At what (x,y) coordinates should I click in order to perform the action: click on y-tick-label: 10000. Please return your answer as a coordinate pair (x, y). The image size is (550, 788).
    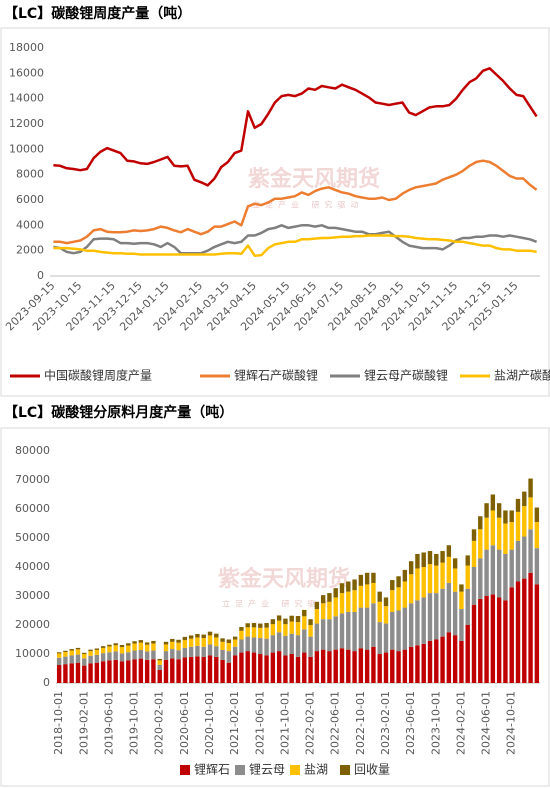
    Looking at the image, I should click on (32, 653).